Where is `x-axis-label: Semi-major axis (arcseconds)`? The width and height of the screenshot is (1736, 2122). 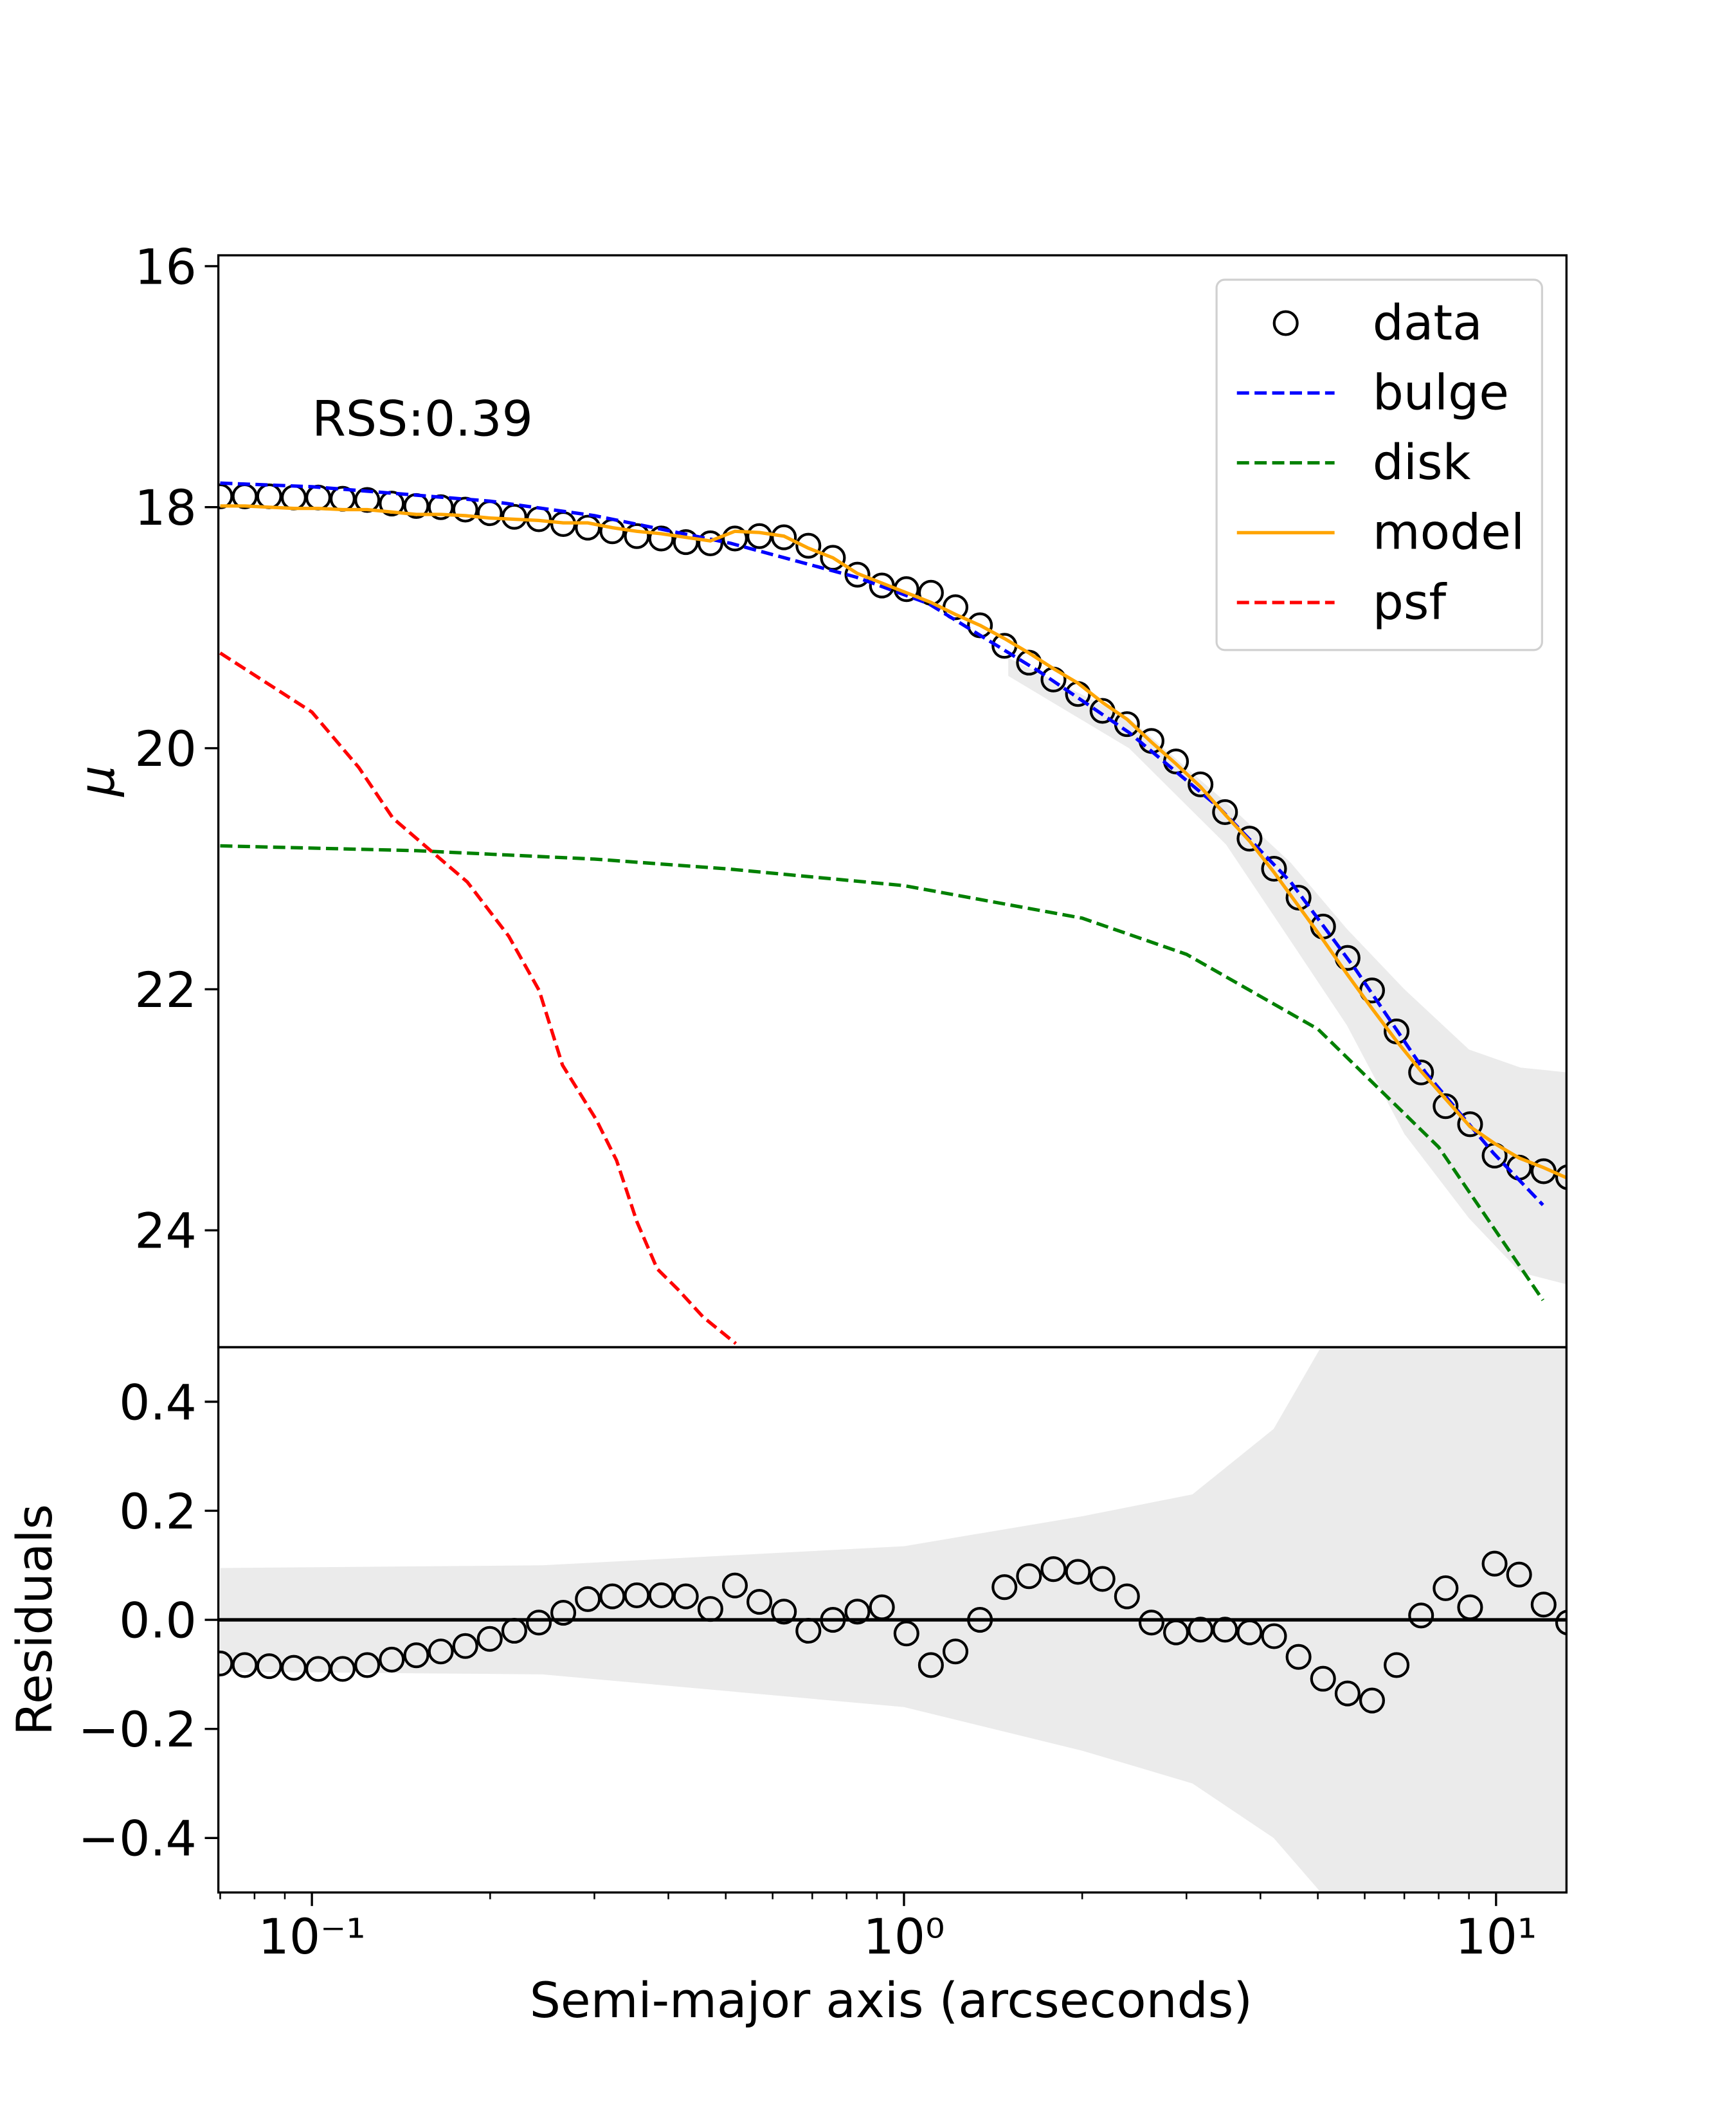
x-axis-label: Semi-major axis (arcseconds) is located at coordinates (891, 2000).